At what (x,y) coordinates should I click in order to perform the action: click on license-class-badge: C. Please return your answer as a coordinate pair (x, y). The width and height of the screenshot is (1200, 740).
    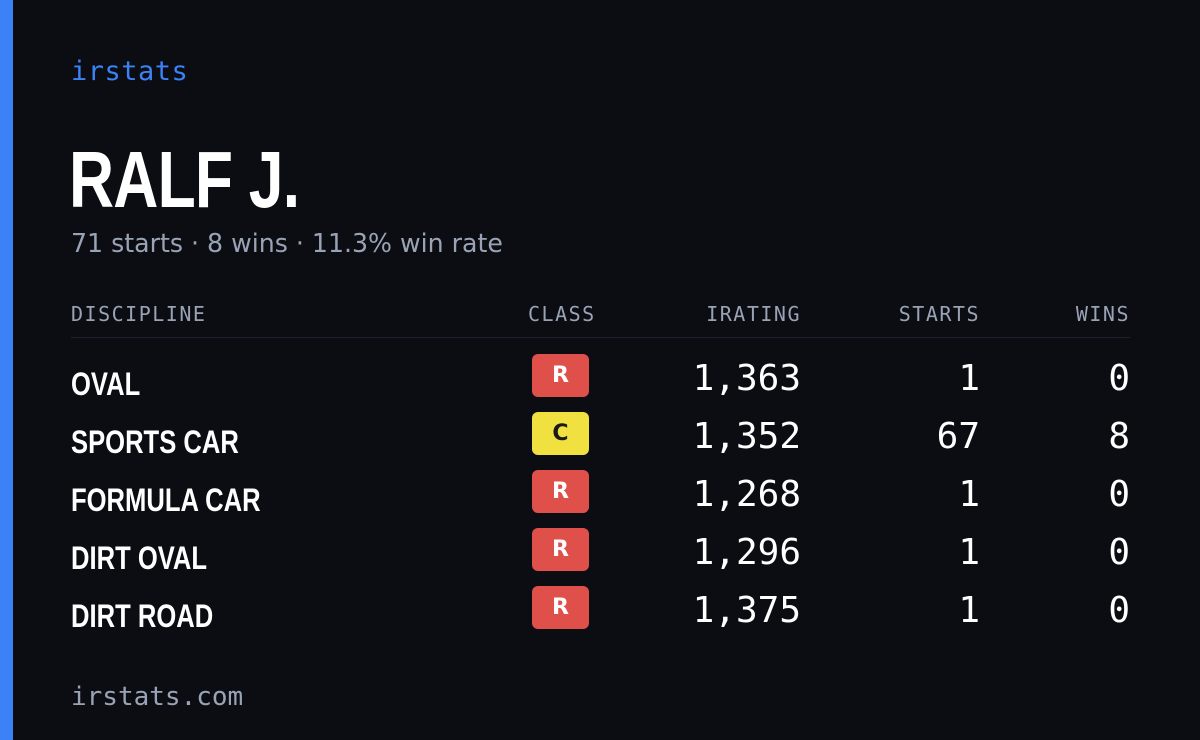
    Looking at the image, I should click on (560, 433).